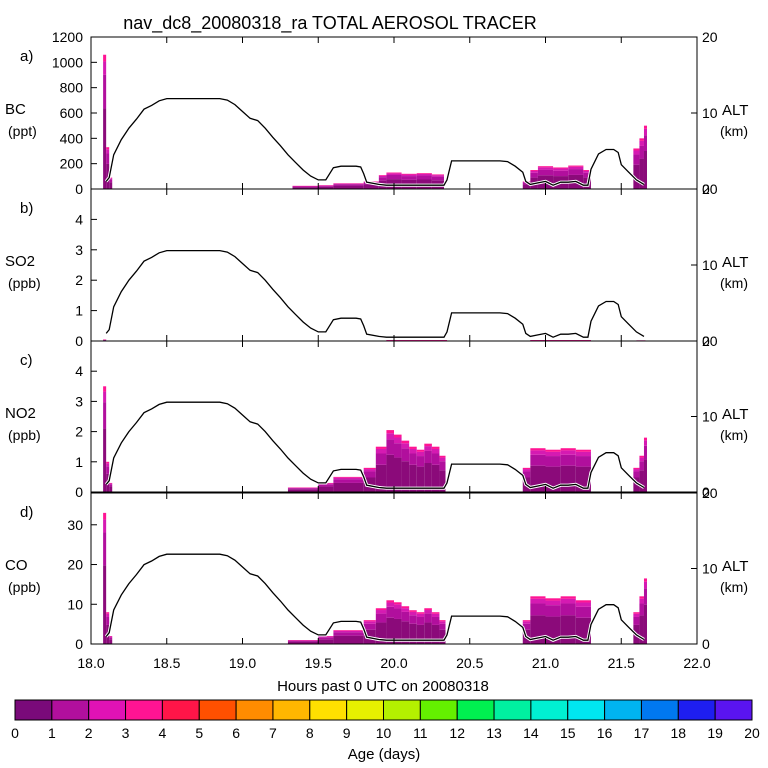 The image size is (768, 768). Describe the element at coordinates (457, 733) in the screenshot. I see `colorbar-tick-label: 12` at that location.